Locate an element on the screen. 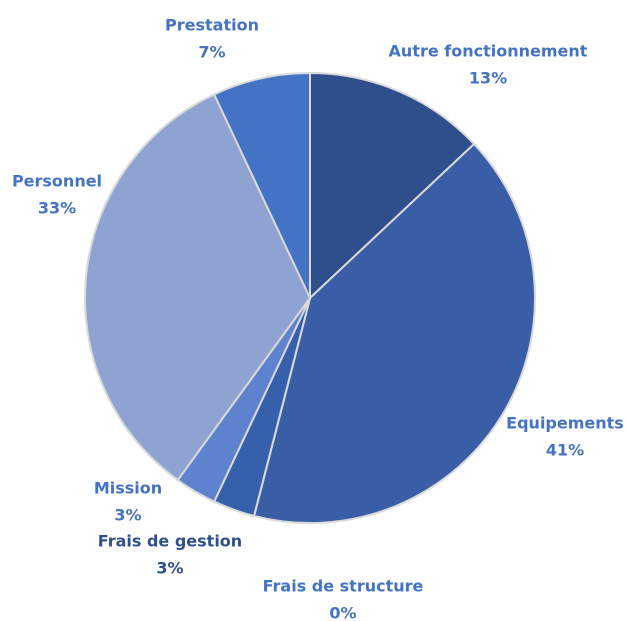 This screenshot has width=627, height=621. slice-label: Prestation is located at coordinates (212, 25).